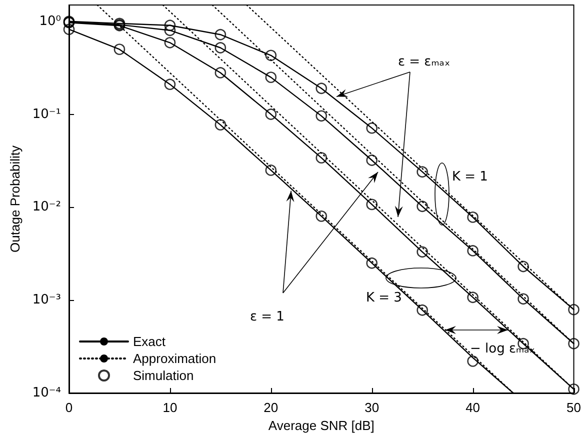 The image size is (584, 439). Describe the element at coordinates (14, 198) in the screenshot. I see `y-axis-title: Outage Probability` at that location.